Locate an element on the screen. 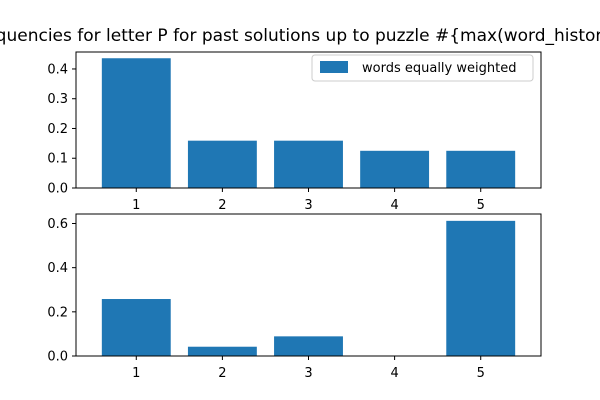  bottom-x-tick-label-4: 4 is located at coordinates (394, 373).